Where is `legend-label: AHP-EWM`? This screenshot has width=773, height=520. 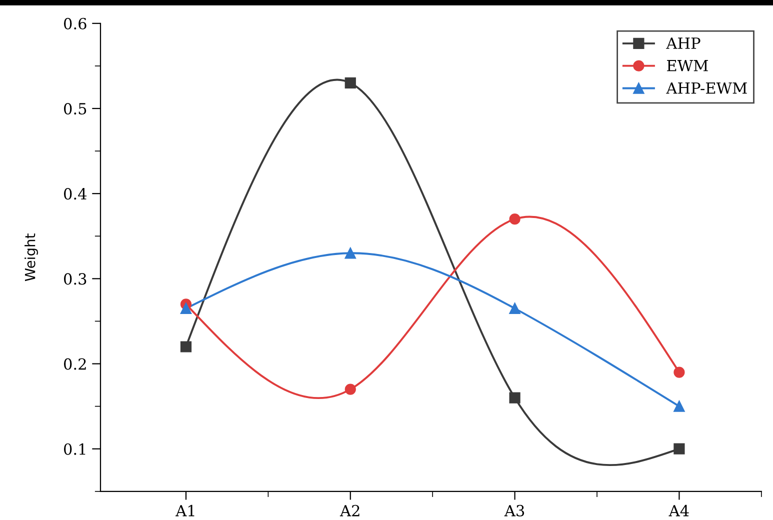 legend-label: AHP-EWM is located at coordinates (706, 88).